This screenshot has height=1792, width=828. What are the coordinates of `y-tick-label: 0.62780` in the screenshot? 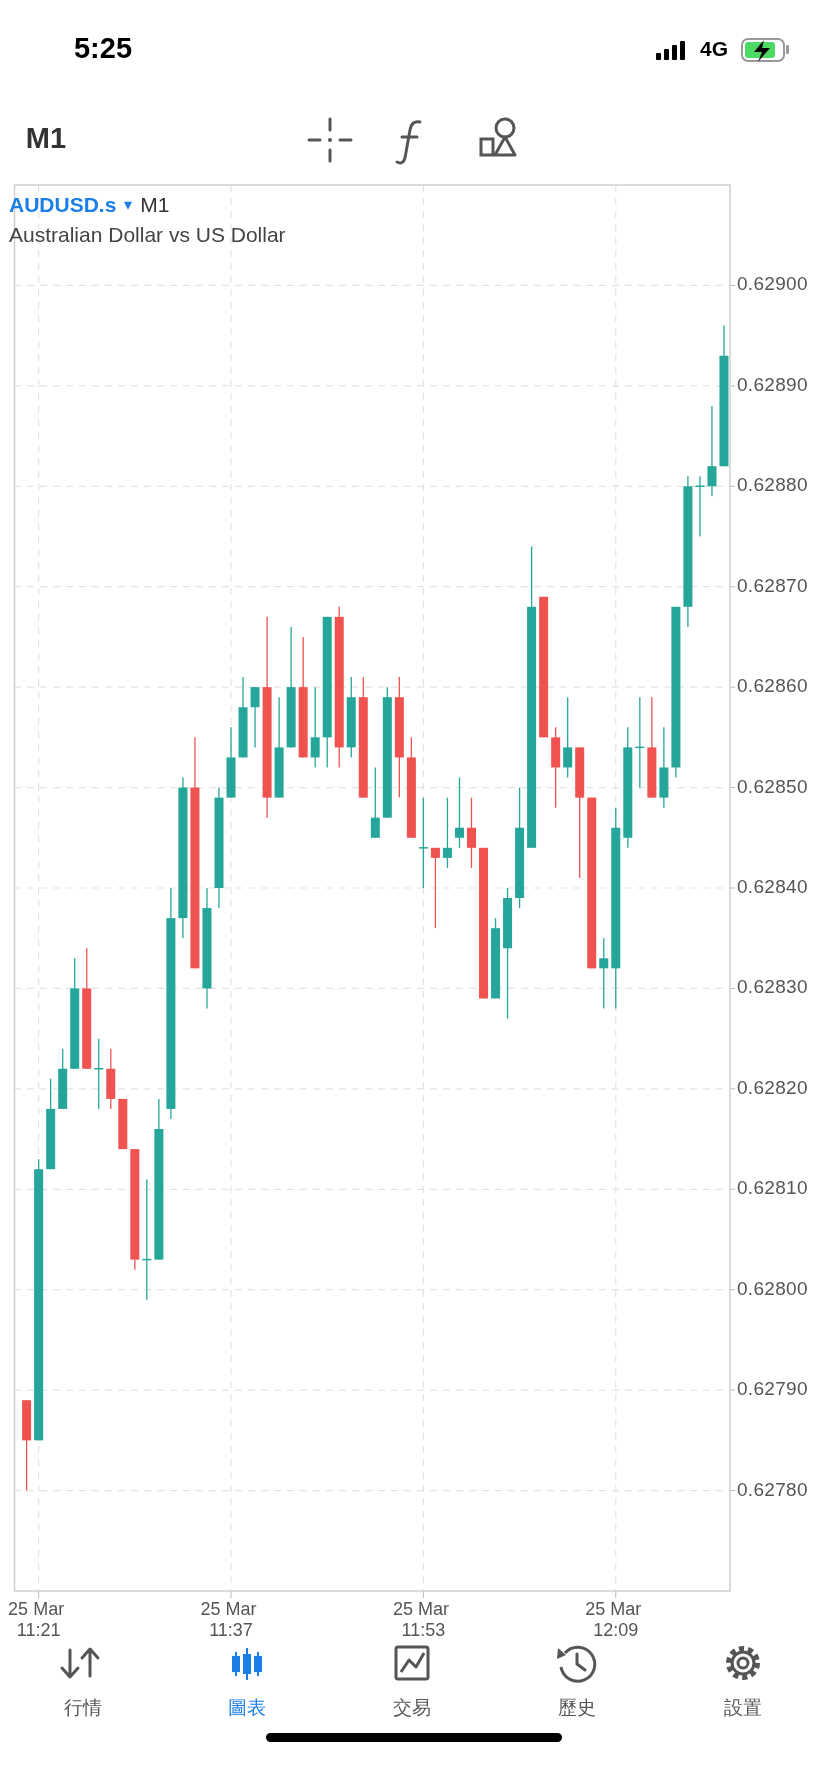 It's located at (772, 1489).